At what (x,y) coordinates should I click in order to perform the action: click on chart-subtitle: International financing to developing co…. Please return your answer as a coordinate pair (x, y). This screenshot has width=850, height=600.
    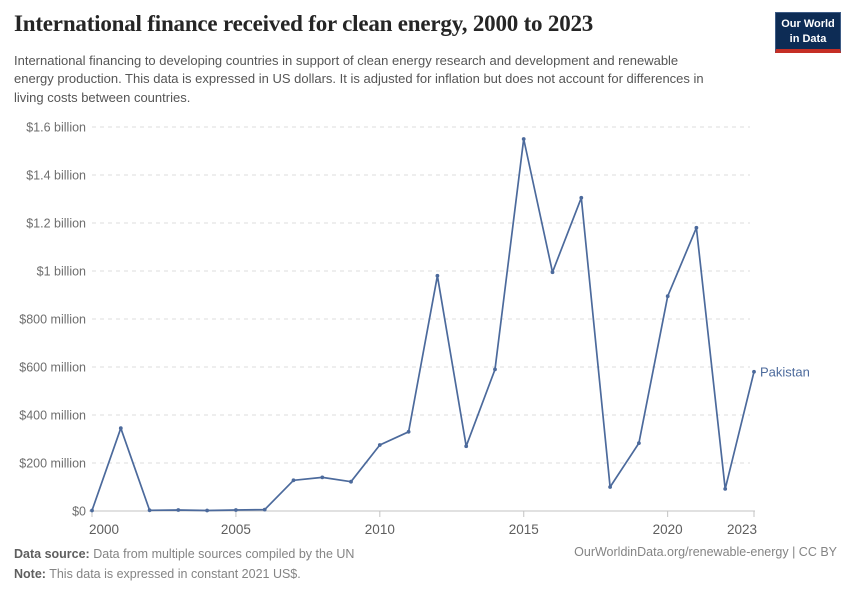
    Looking at the image, I should click on (359, 79).